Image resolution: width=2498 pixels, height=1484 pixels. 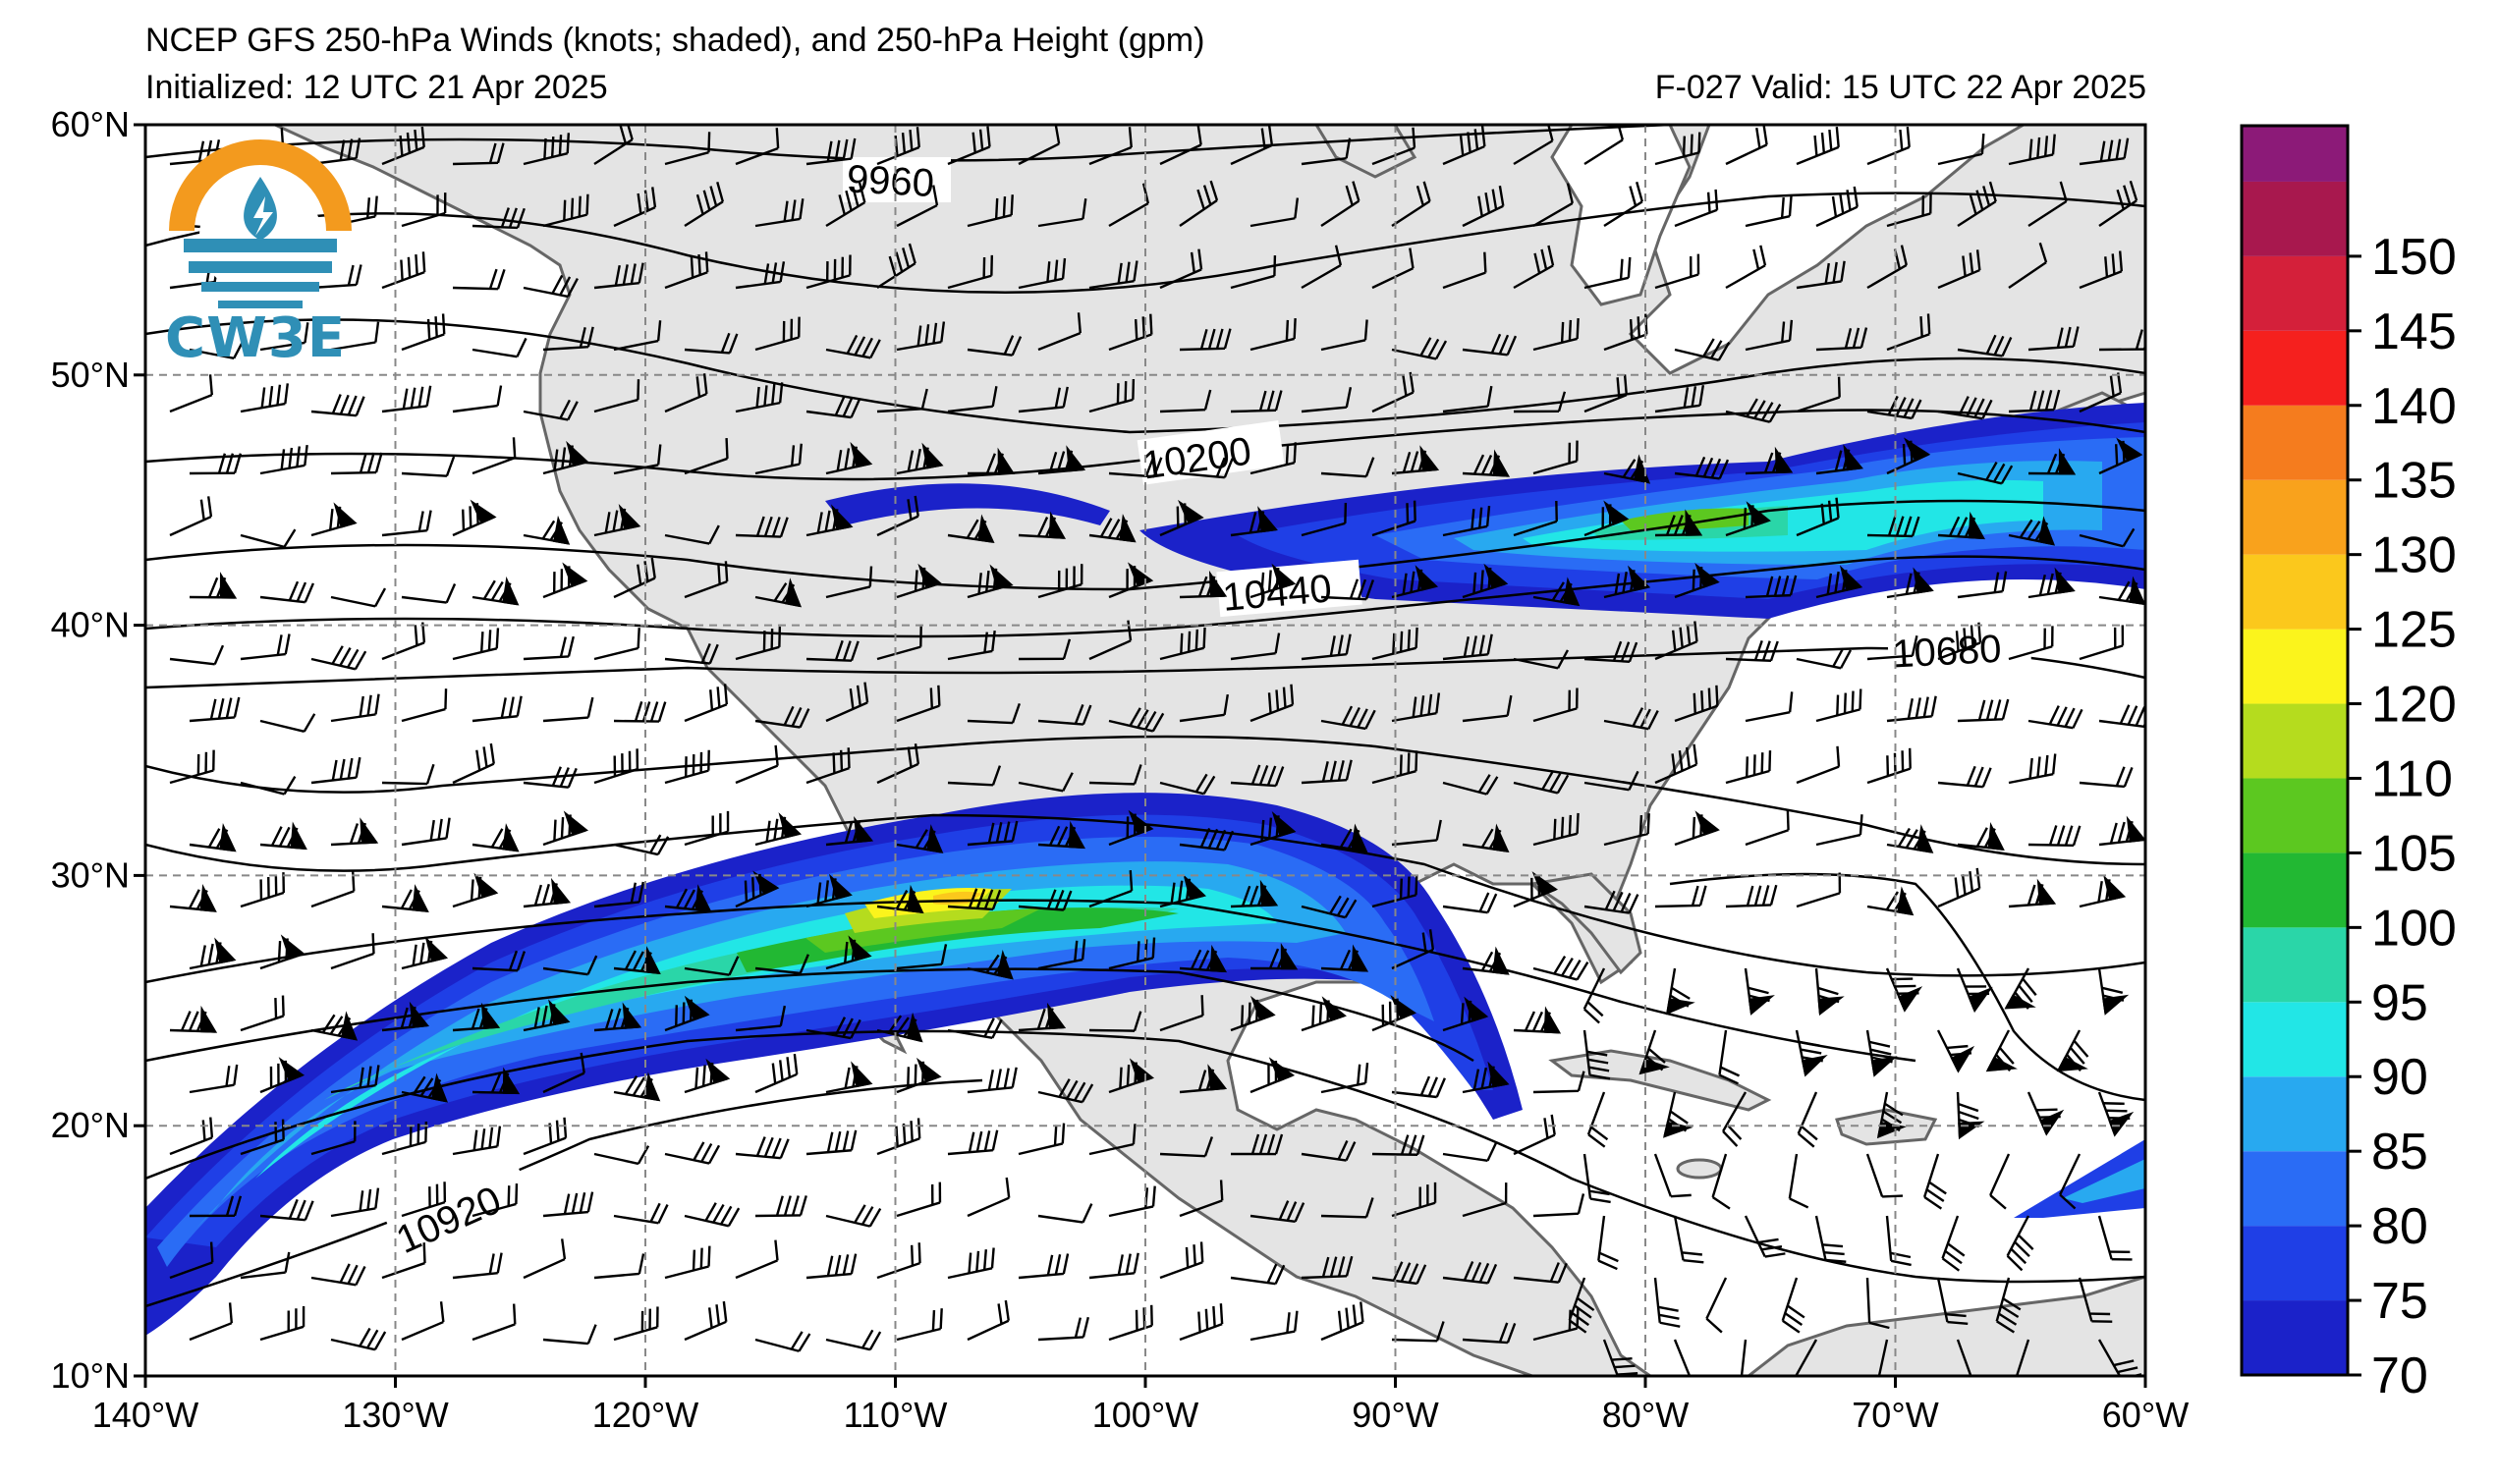 What do you see at coordinates (90, 874) in the screenshot?
I see `lat-label: 30°N` at bounding box center [90, 874].